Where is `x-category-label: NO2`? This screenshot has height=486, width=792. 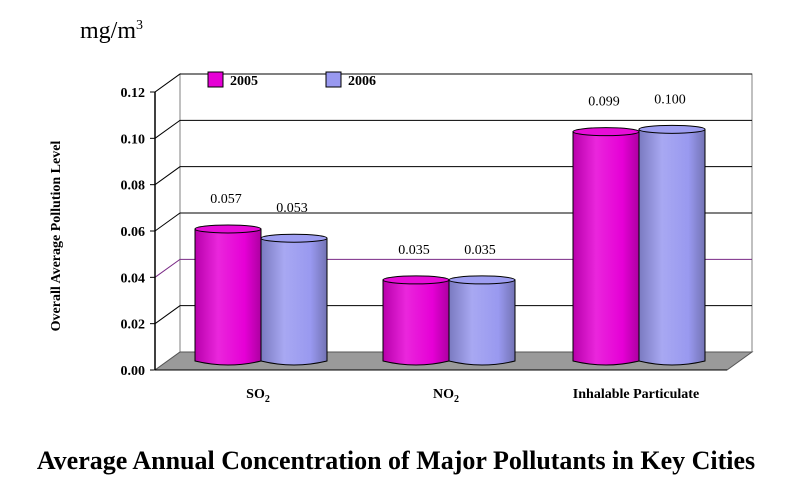 x-category-label: NO2 is located at coordinates (446, 396).